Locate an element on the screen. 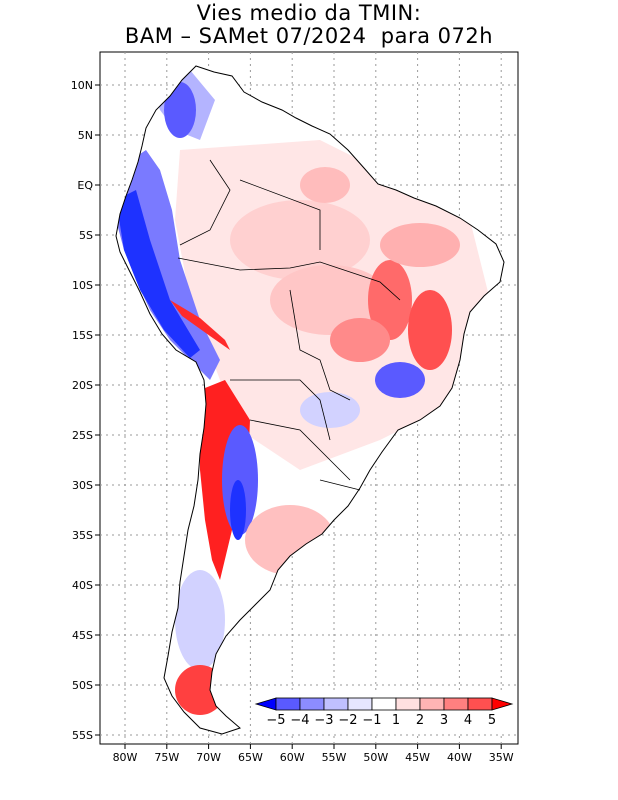  colorbar-label: −5 is located at coordinates (275, 720).